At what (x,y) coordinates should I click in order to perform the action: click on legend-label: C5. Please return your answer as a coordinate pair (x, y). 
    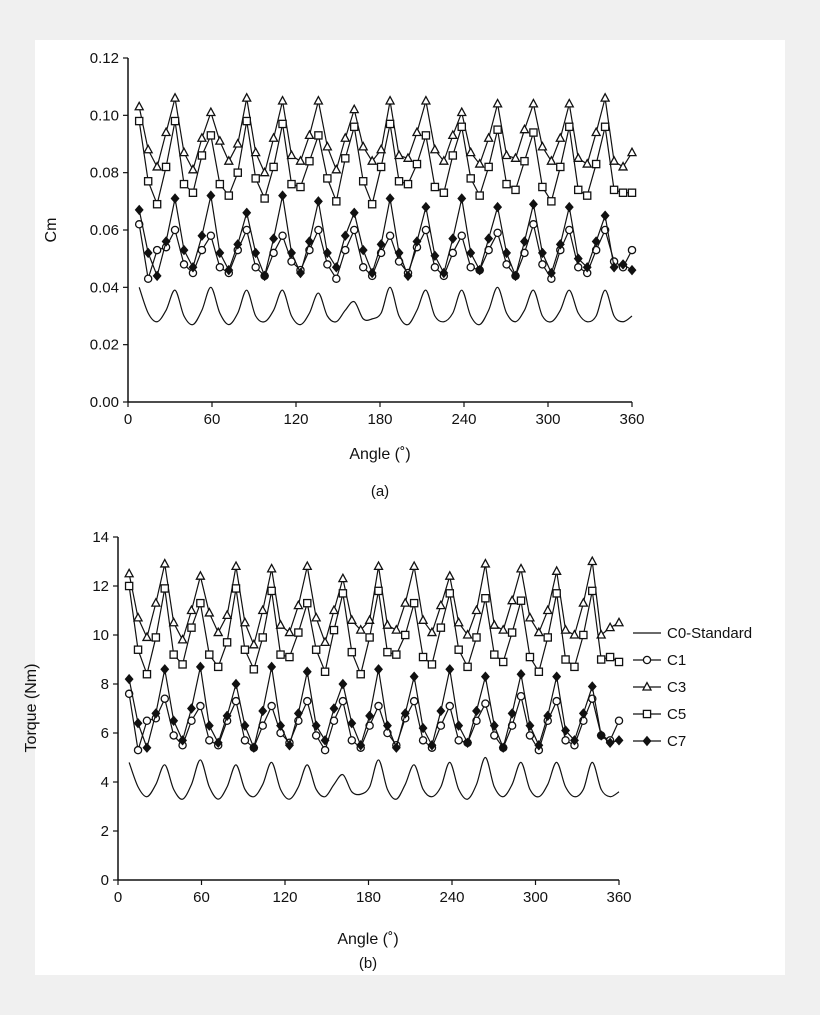
    Looking at the image, I should click on (676, 714).